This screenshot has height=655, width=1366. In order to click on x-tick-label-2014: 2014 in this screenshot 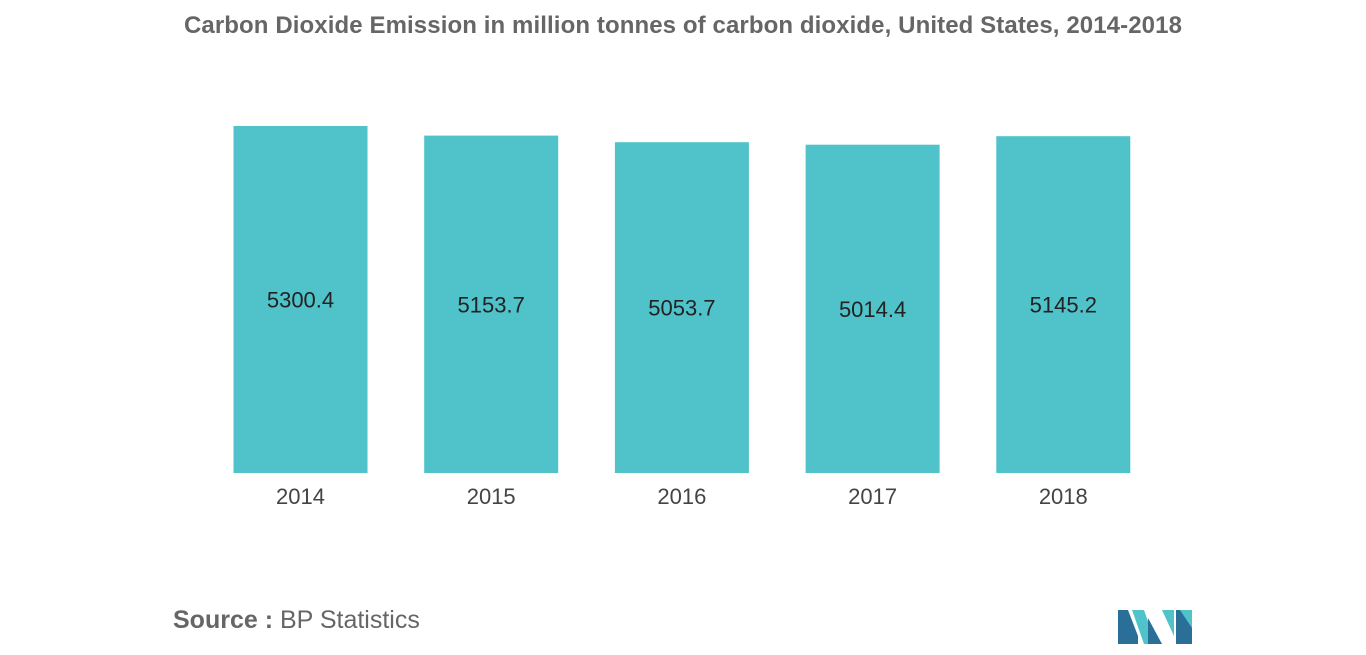, I will do `click(300, 496)`.